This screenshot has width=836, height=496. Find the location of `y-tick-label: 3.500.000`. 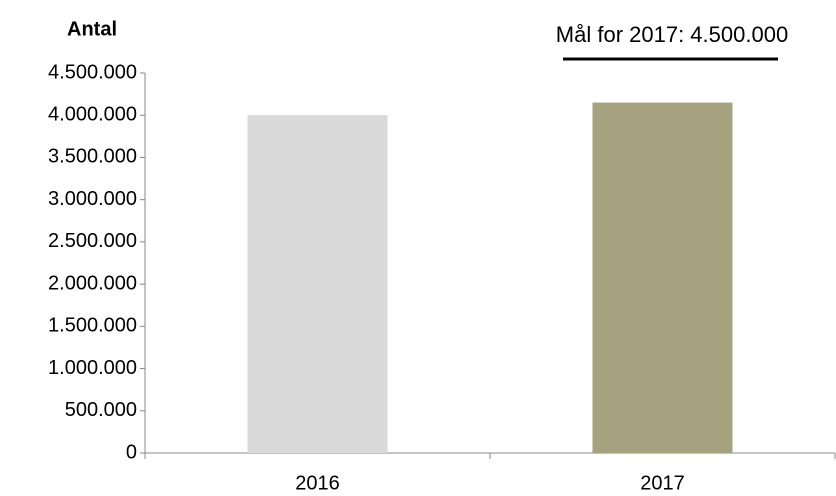

y-tick-label: 3.500.000 is located at coordinates (92, 157).